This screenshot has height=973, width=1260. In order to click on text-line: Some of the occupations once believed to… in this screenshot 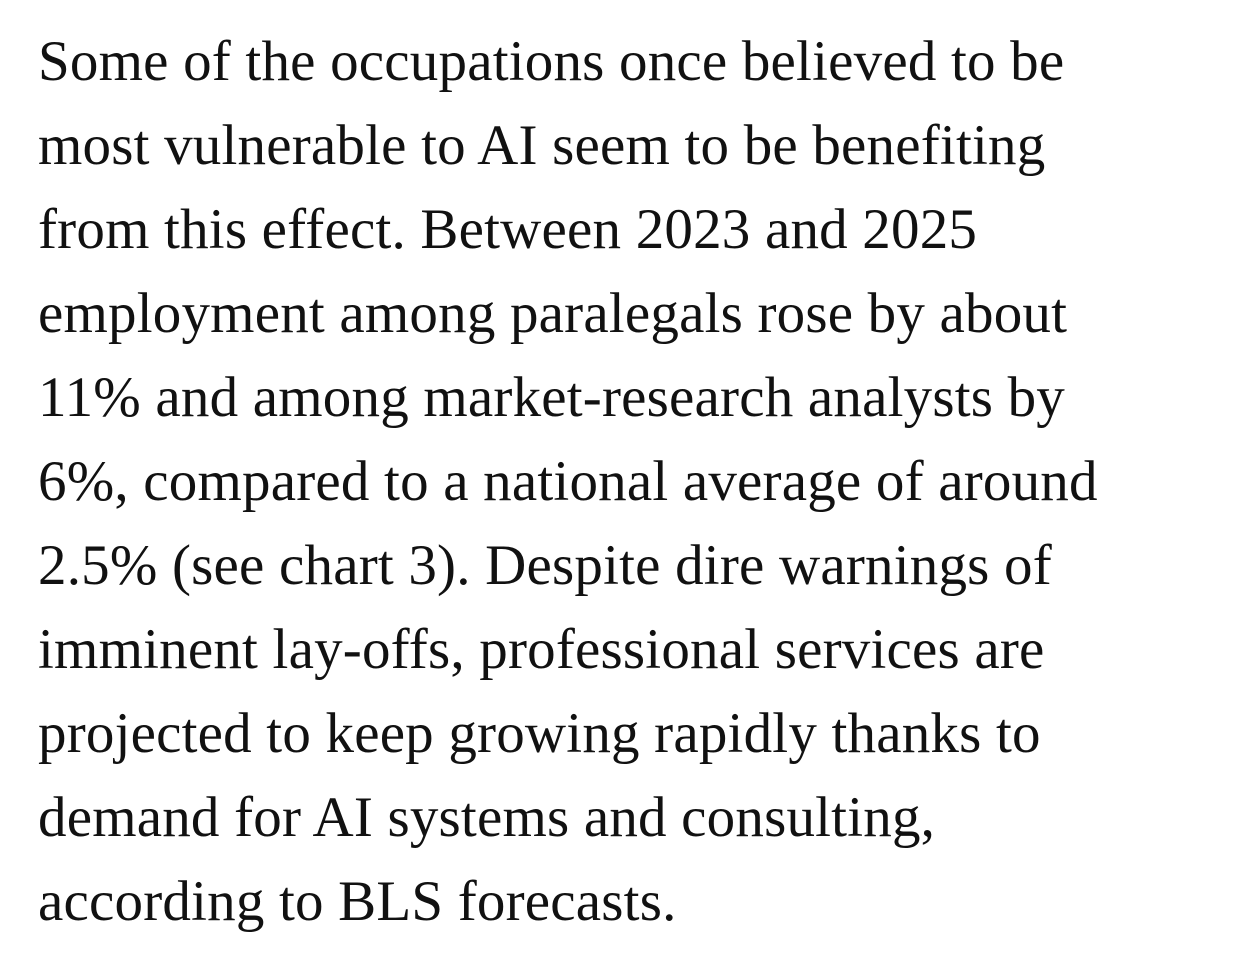, I will do `click(551, 61)`.